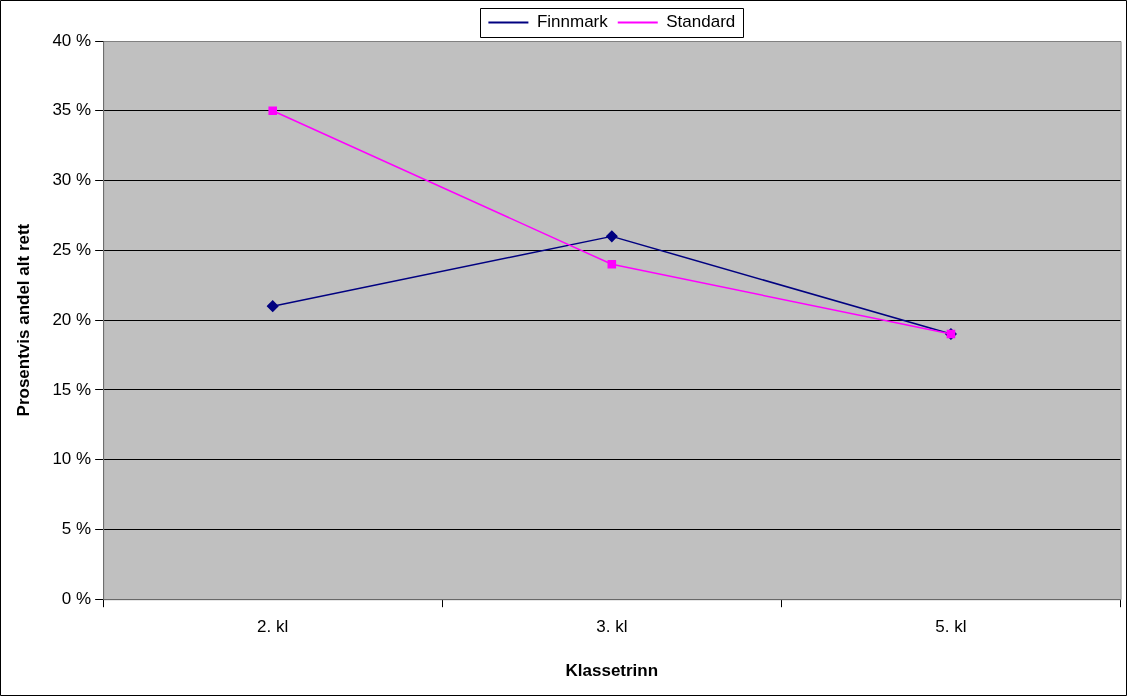  What do you see at coordinates (72, 459) in the screenshot?
I see `y-tick-label: 10 %` at bounding box center [72, 459].